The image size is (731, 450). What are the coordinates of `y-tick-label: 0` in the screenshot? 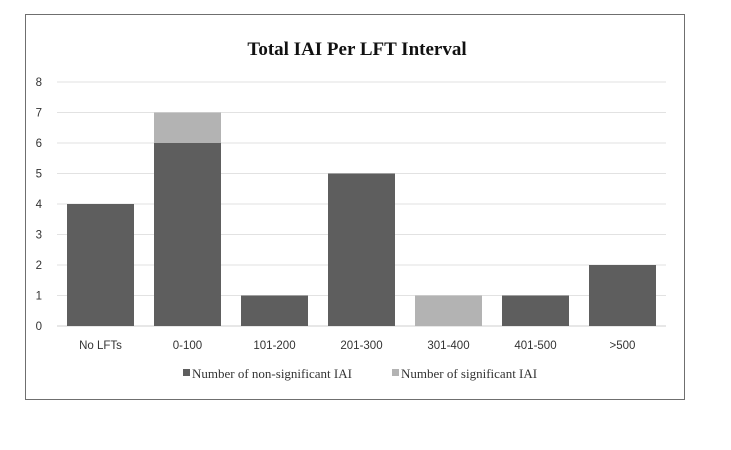 It's located at (39, 327).